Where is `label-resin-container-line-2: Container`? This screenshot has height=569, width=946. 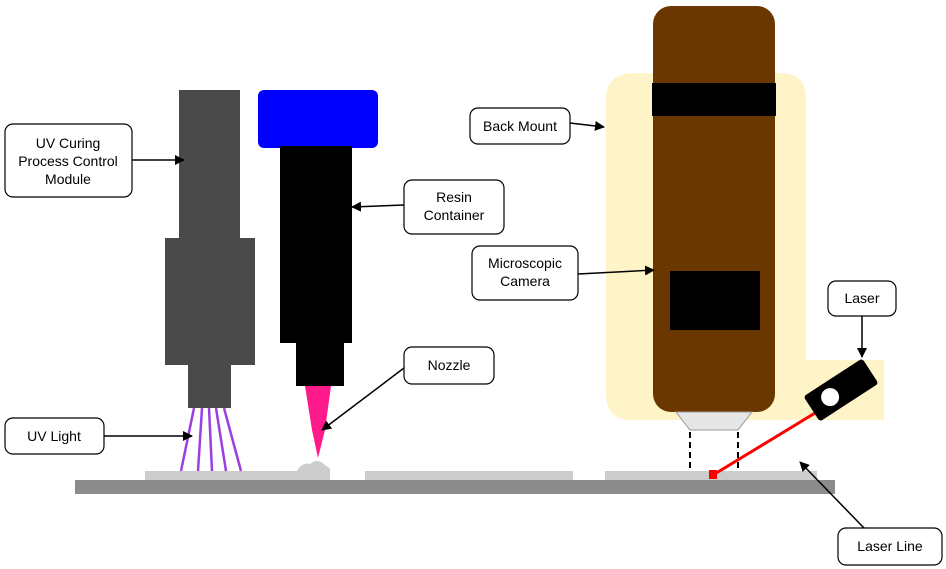 label-resin-container-line-2: Container is located at coordinates (454, 215).